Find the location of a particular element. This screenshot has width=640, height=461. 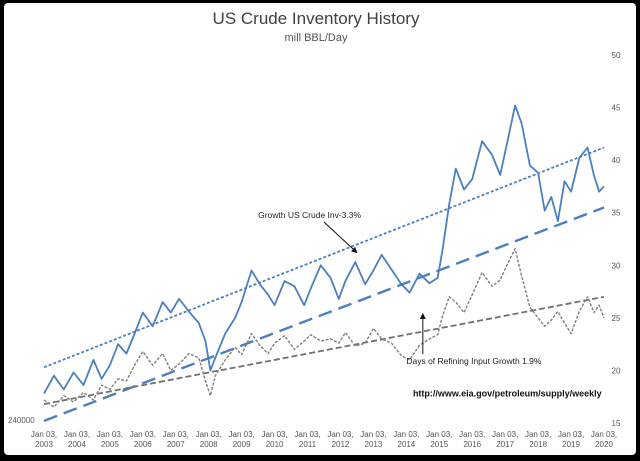

left-axis-label: 240000 is located at coordinates (21, 420).